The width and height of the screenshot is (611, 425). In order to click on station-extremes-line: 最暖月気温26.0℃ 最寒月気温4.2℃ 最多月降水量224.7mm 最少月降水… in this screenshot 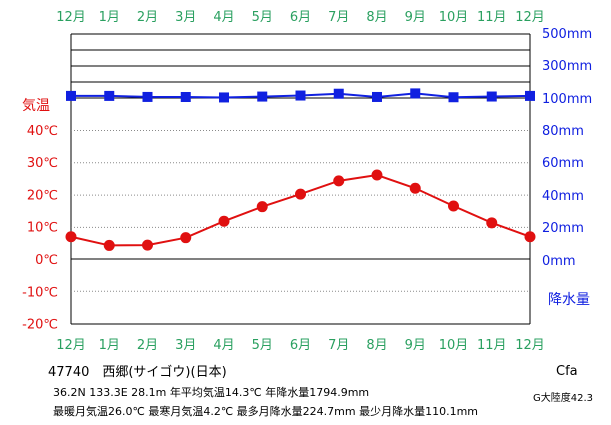, I will do `click(266, 411)`.